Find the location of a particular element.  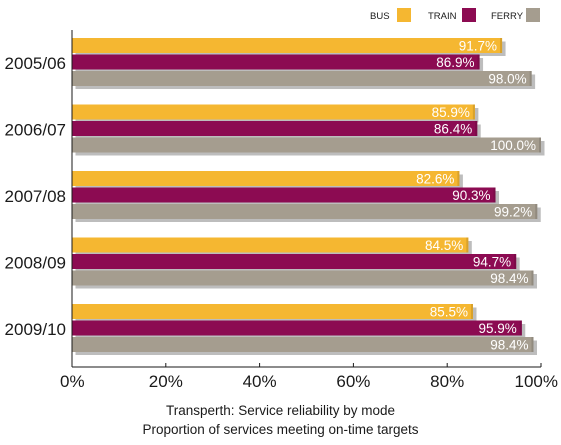

x-tick-label: 20% is located at coordinates (166, 381).